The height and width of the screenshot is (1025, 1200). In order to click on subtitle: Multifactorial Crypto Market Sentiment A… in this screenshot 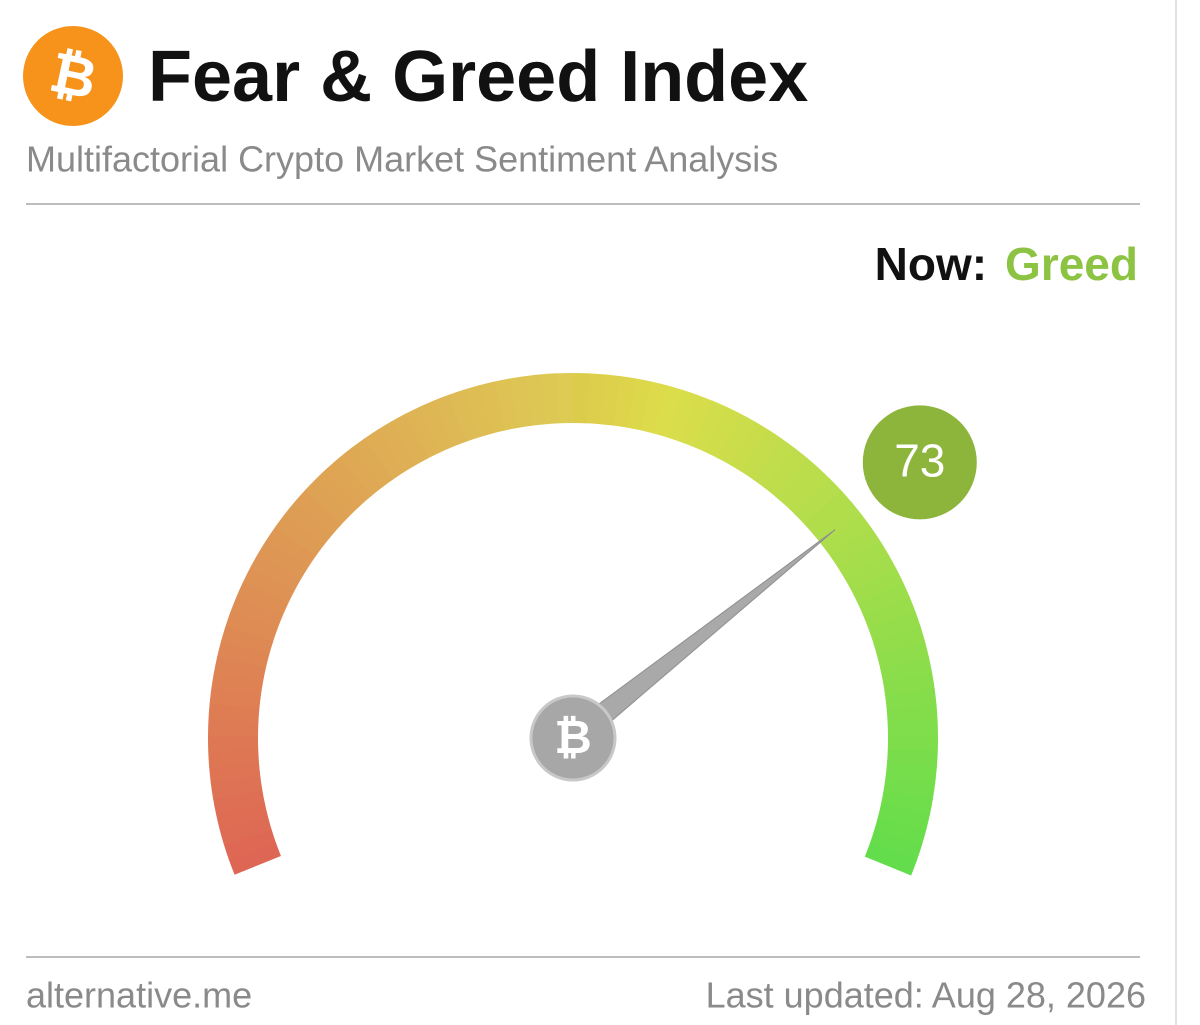, I will do `click(402, 159)`.